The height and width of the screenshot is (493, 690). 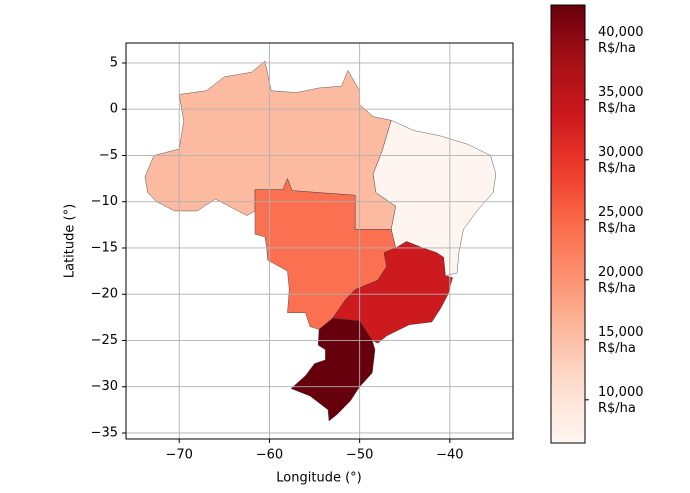 What do you see at coordinates (104, 386) in the screenshot?
I see `y-tick-label: −30` at bounding box center [104, 386].